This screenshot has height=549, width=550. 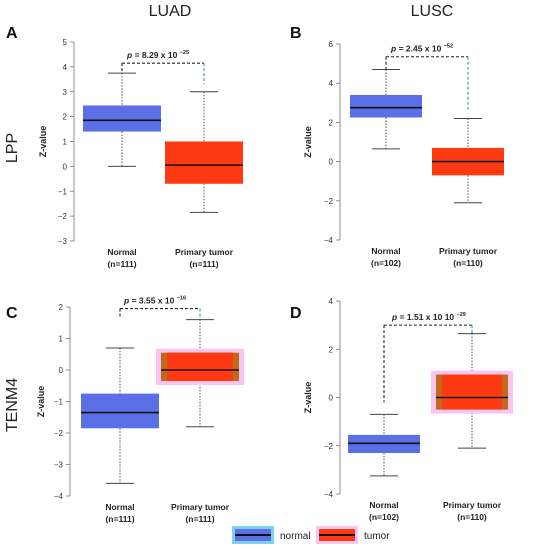 I want to click on panel-letter: A, so click(x=12, y=33).